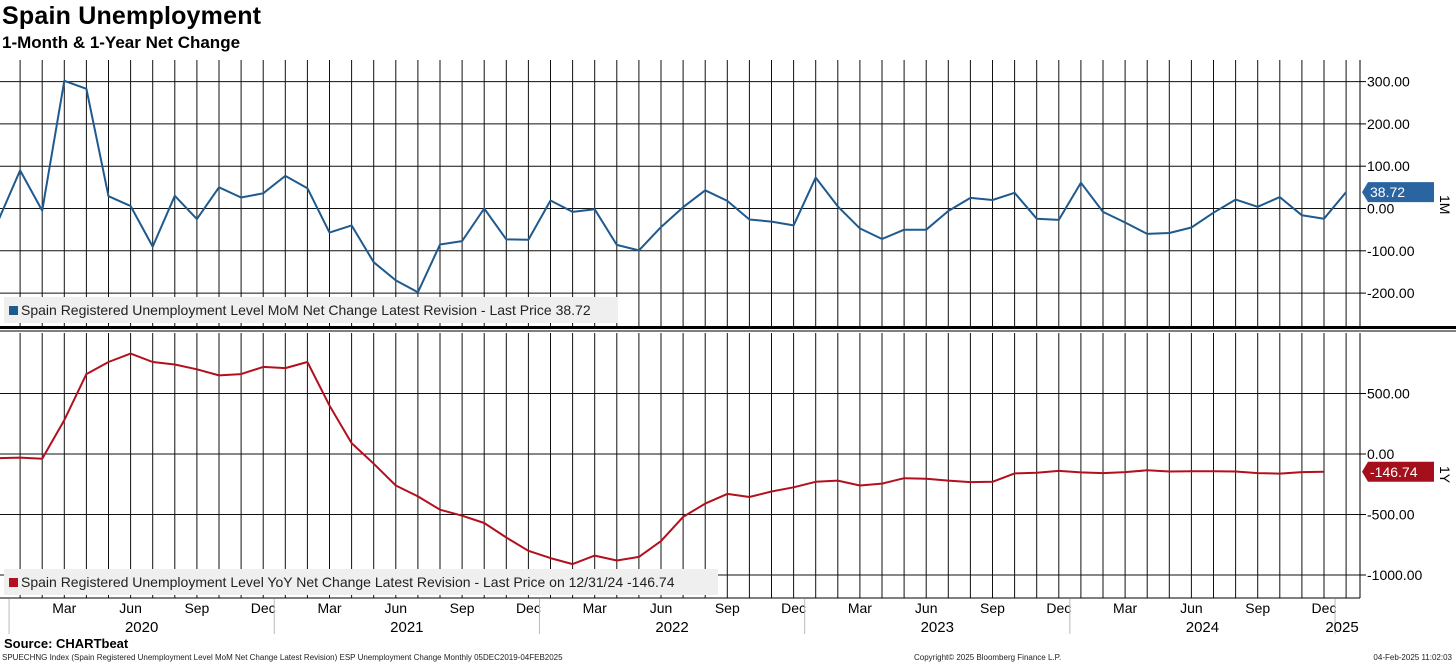 The width and height of the screenshot is (1456, 665). Describe the element at coordinates (1388, 394) in the screenshot. I see `y-tick-label: 500.00` at that location.